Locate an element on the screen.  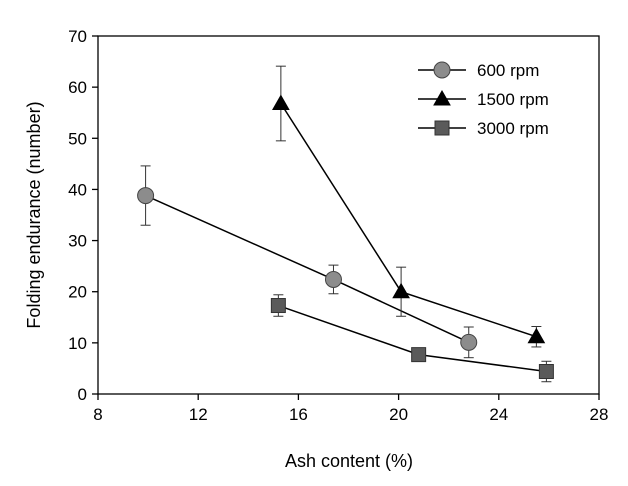
y-tick-label: 50 is located at coordinates (77, 138).